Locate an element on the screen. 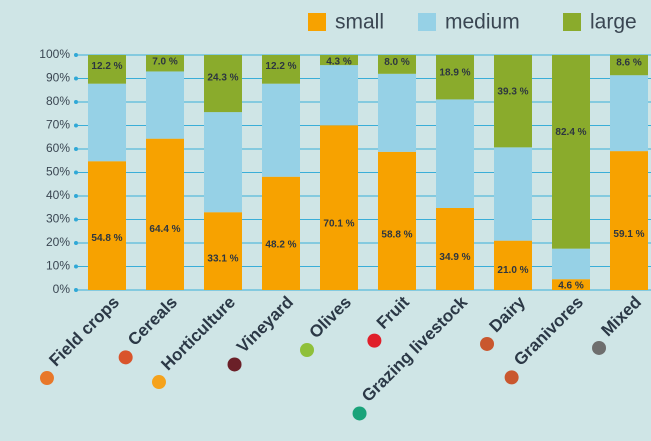  value-label: 82.4 % is located at coordinates (570, 132).